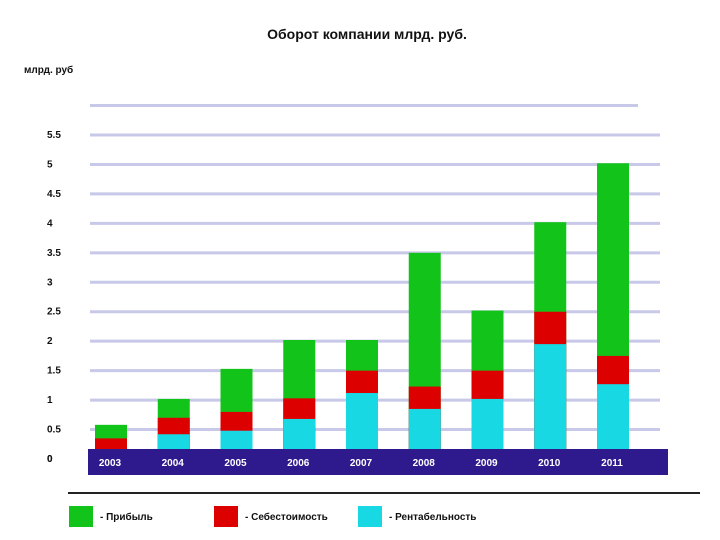 This screenshot has width=720, height=540. Describe the element at coordinates (54, 253) in the screenshot. I see `y-tick-label: 3.5` at that location.